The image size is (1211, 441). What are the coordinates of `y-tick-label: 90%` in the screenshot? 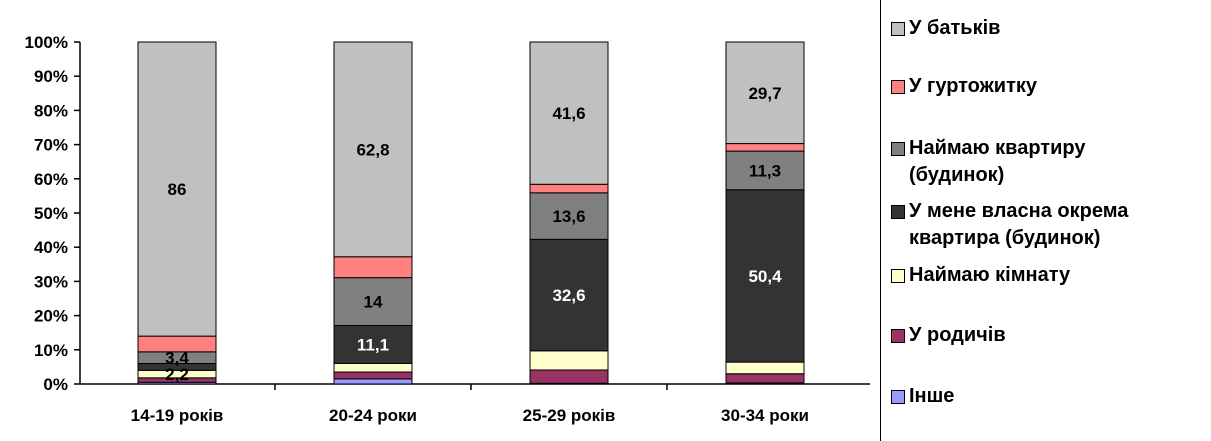 It's located at (51, 76).